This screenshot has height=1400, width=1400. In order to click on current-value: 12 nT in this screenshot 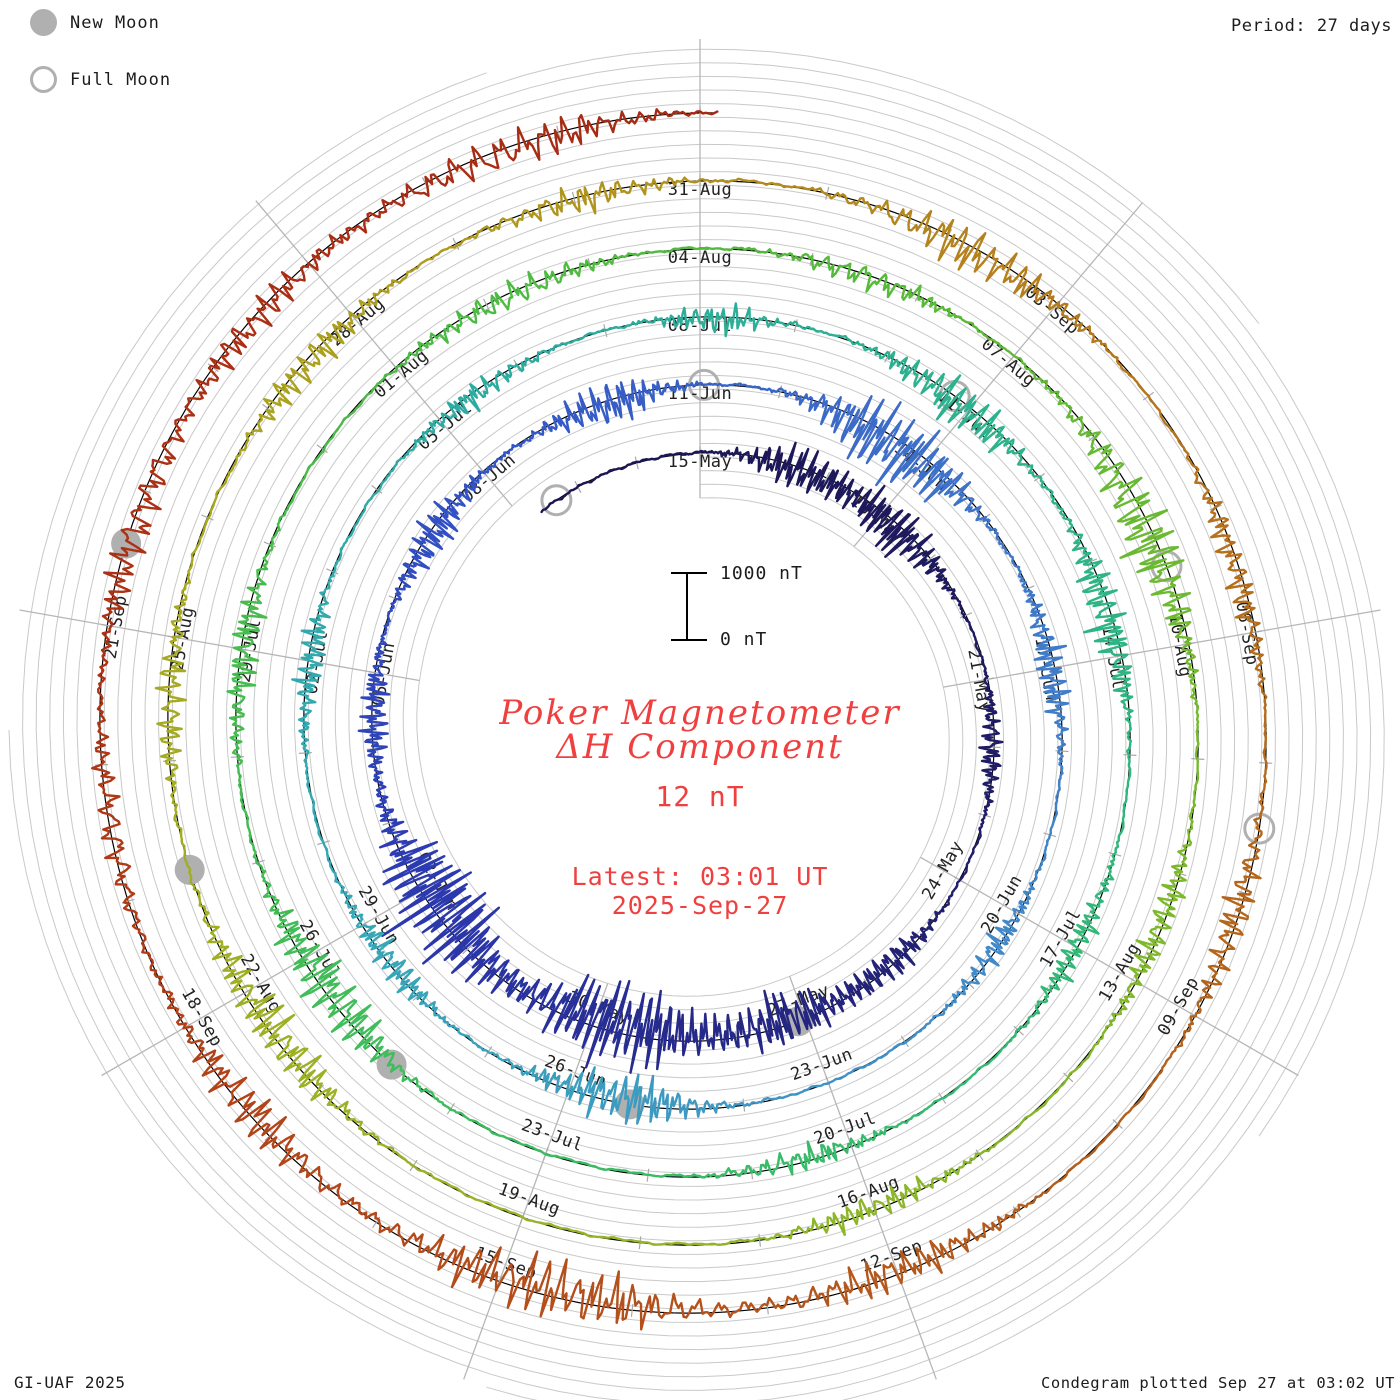, I will do `click(700, 796)`.